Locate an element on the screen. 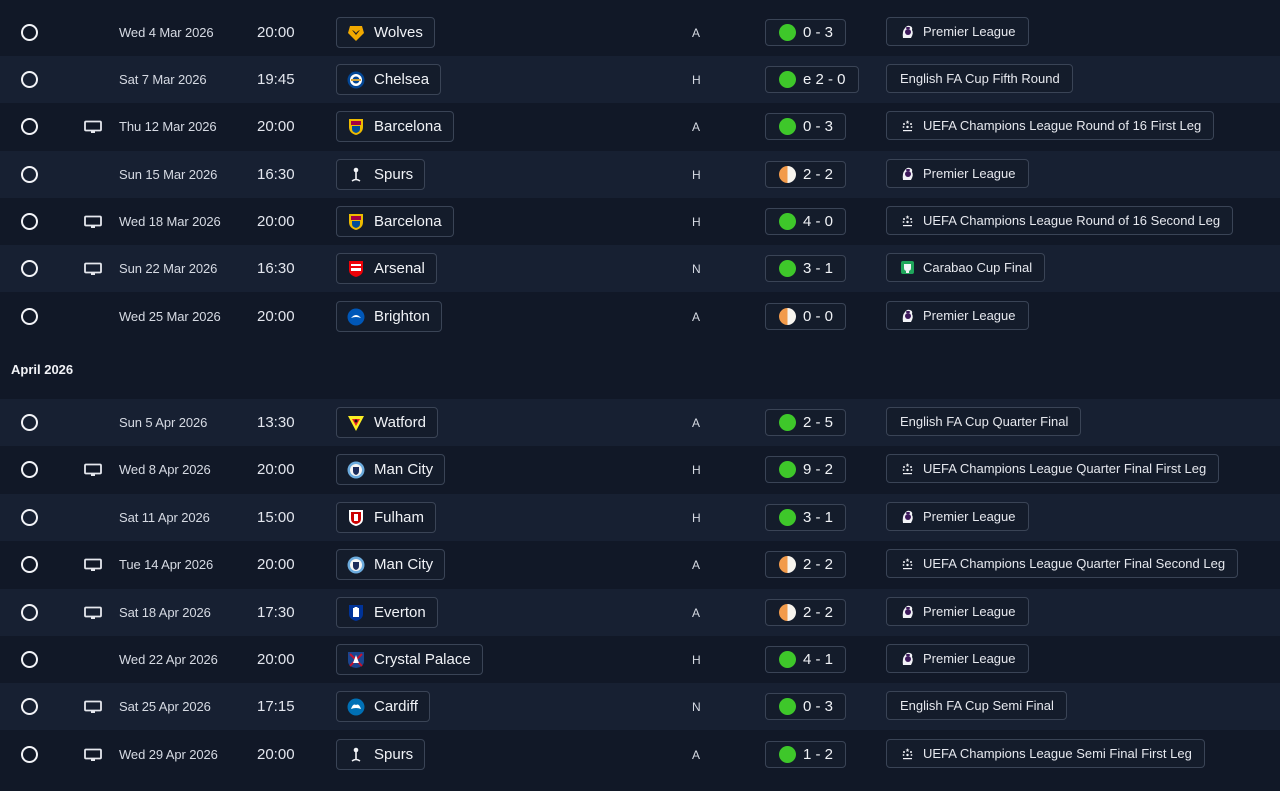 The image size is (1280, 791). fixture-date: Wed 22 Apr 2026 is located at coordinates (168, 659).